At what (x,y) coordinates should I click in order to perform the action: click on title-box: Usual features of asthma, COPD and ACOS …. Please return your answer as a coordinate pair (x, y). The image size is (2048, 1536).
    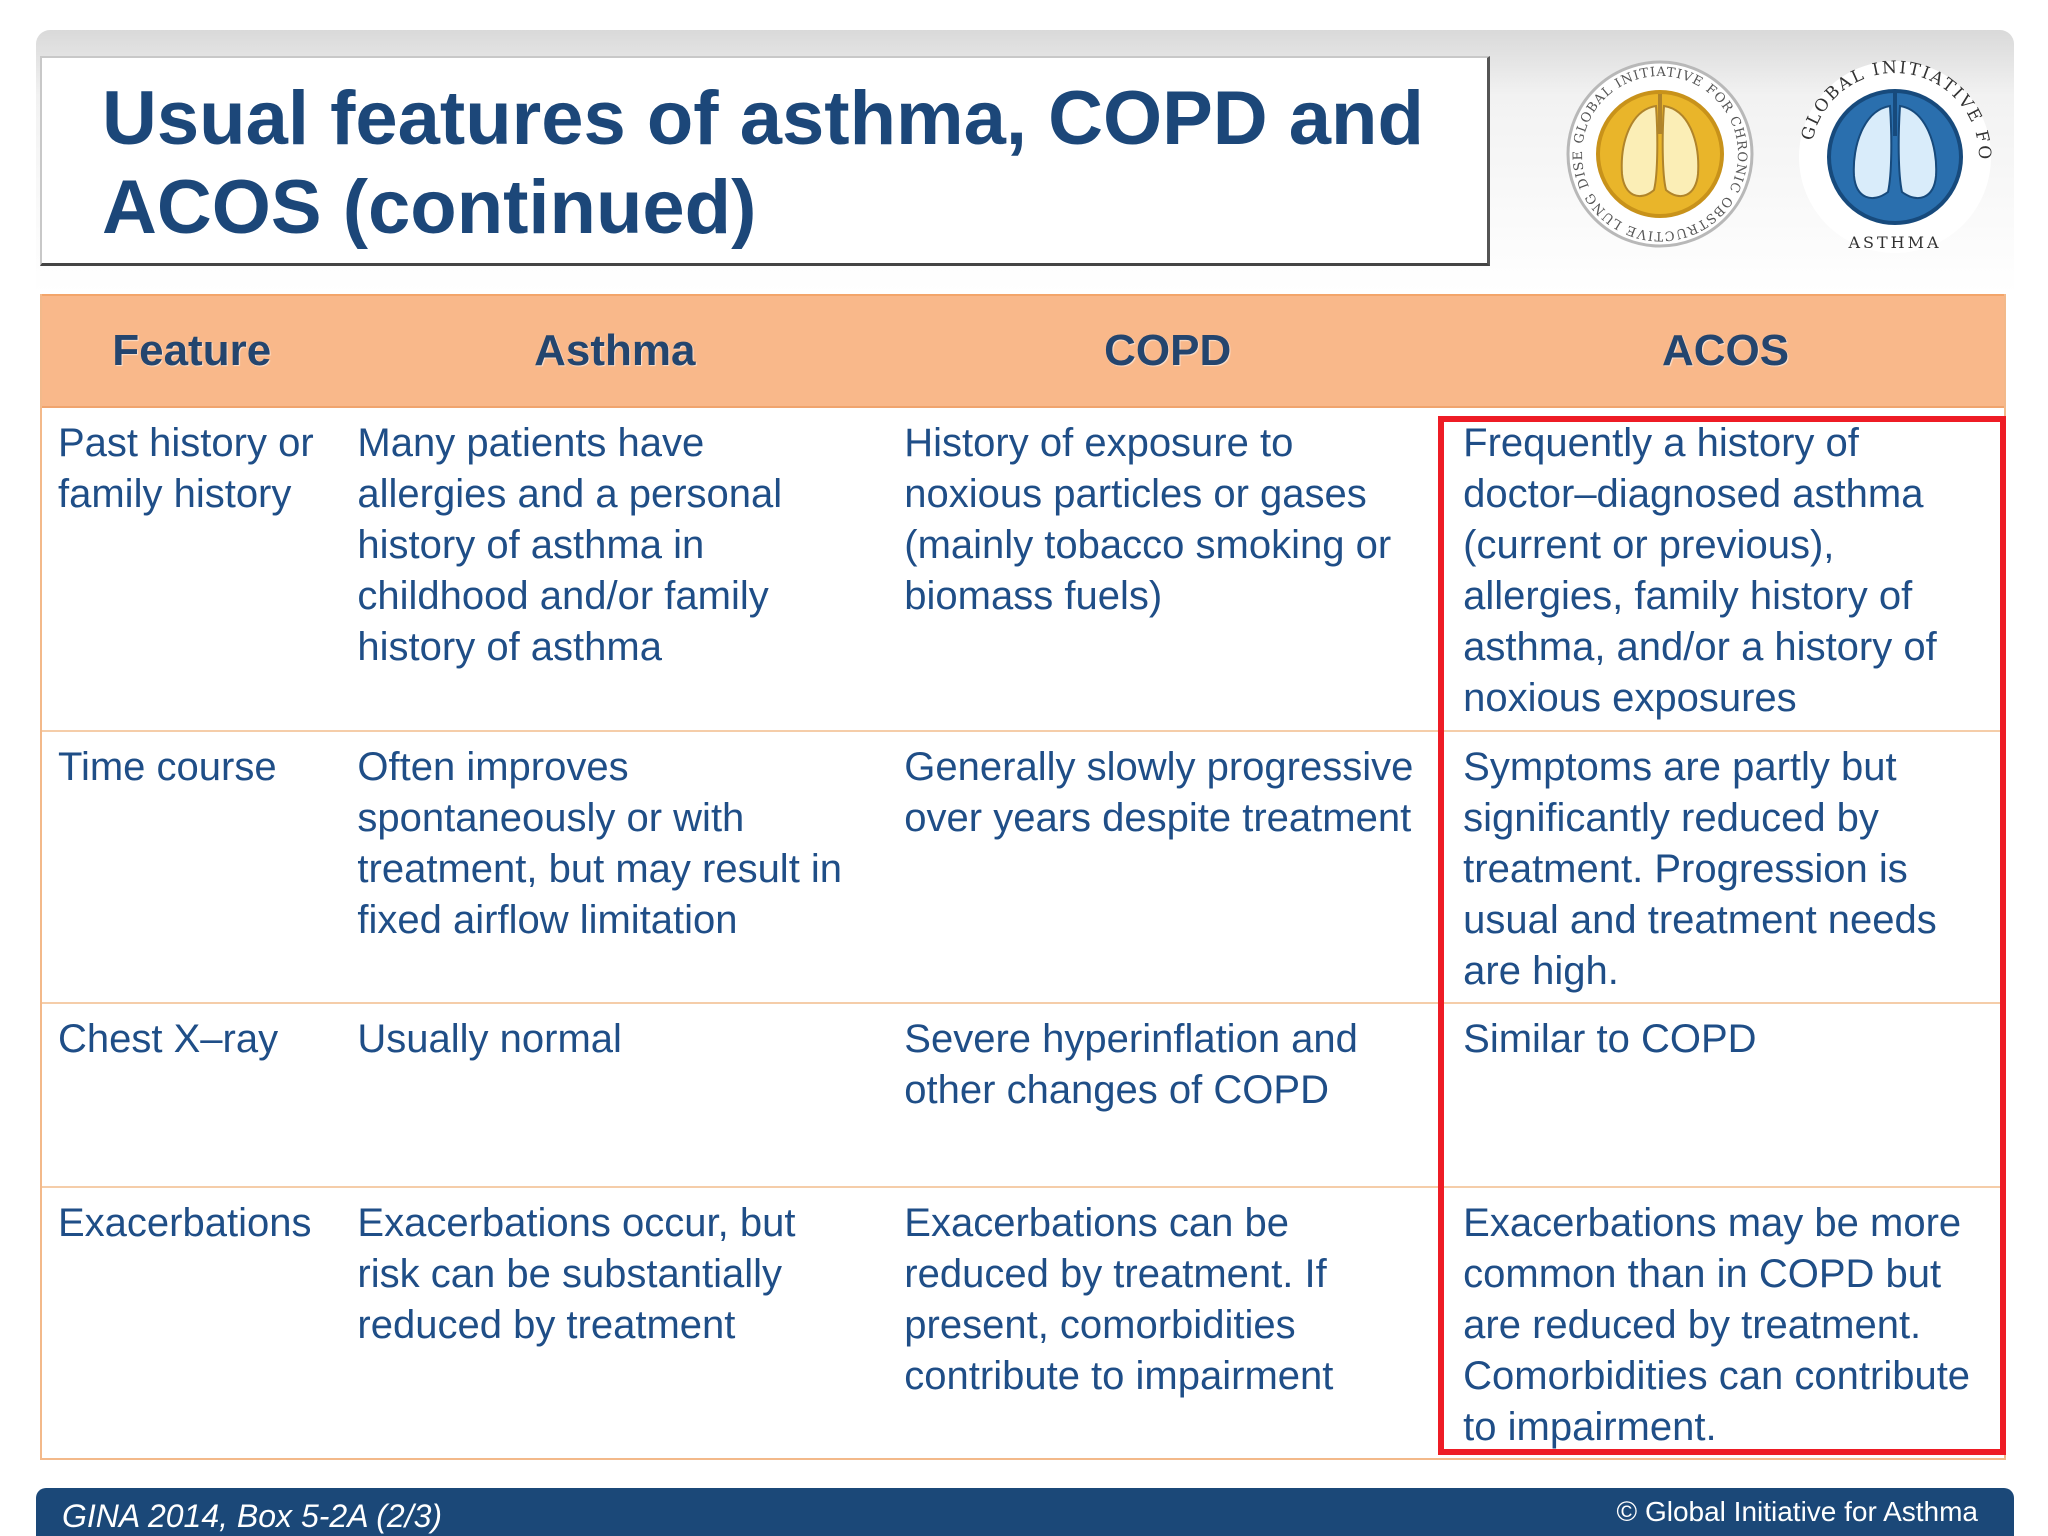
    Looking at the image, I should click on (765, 161).